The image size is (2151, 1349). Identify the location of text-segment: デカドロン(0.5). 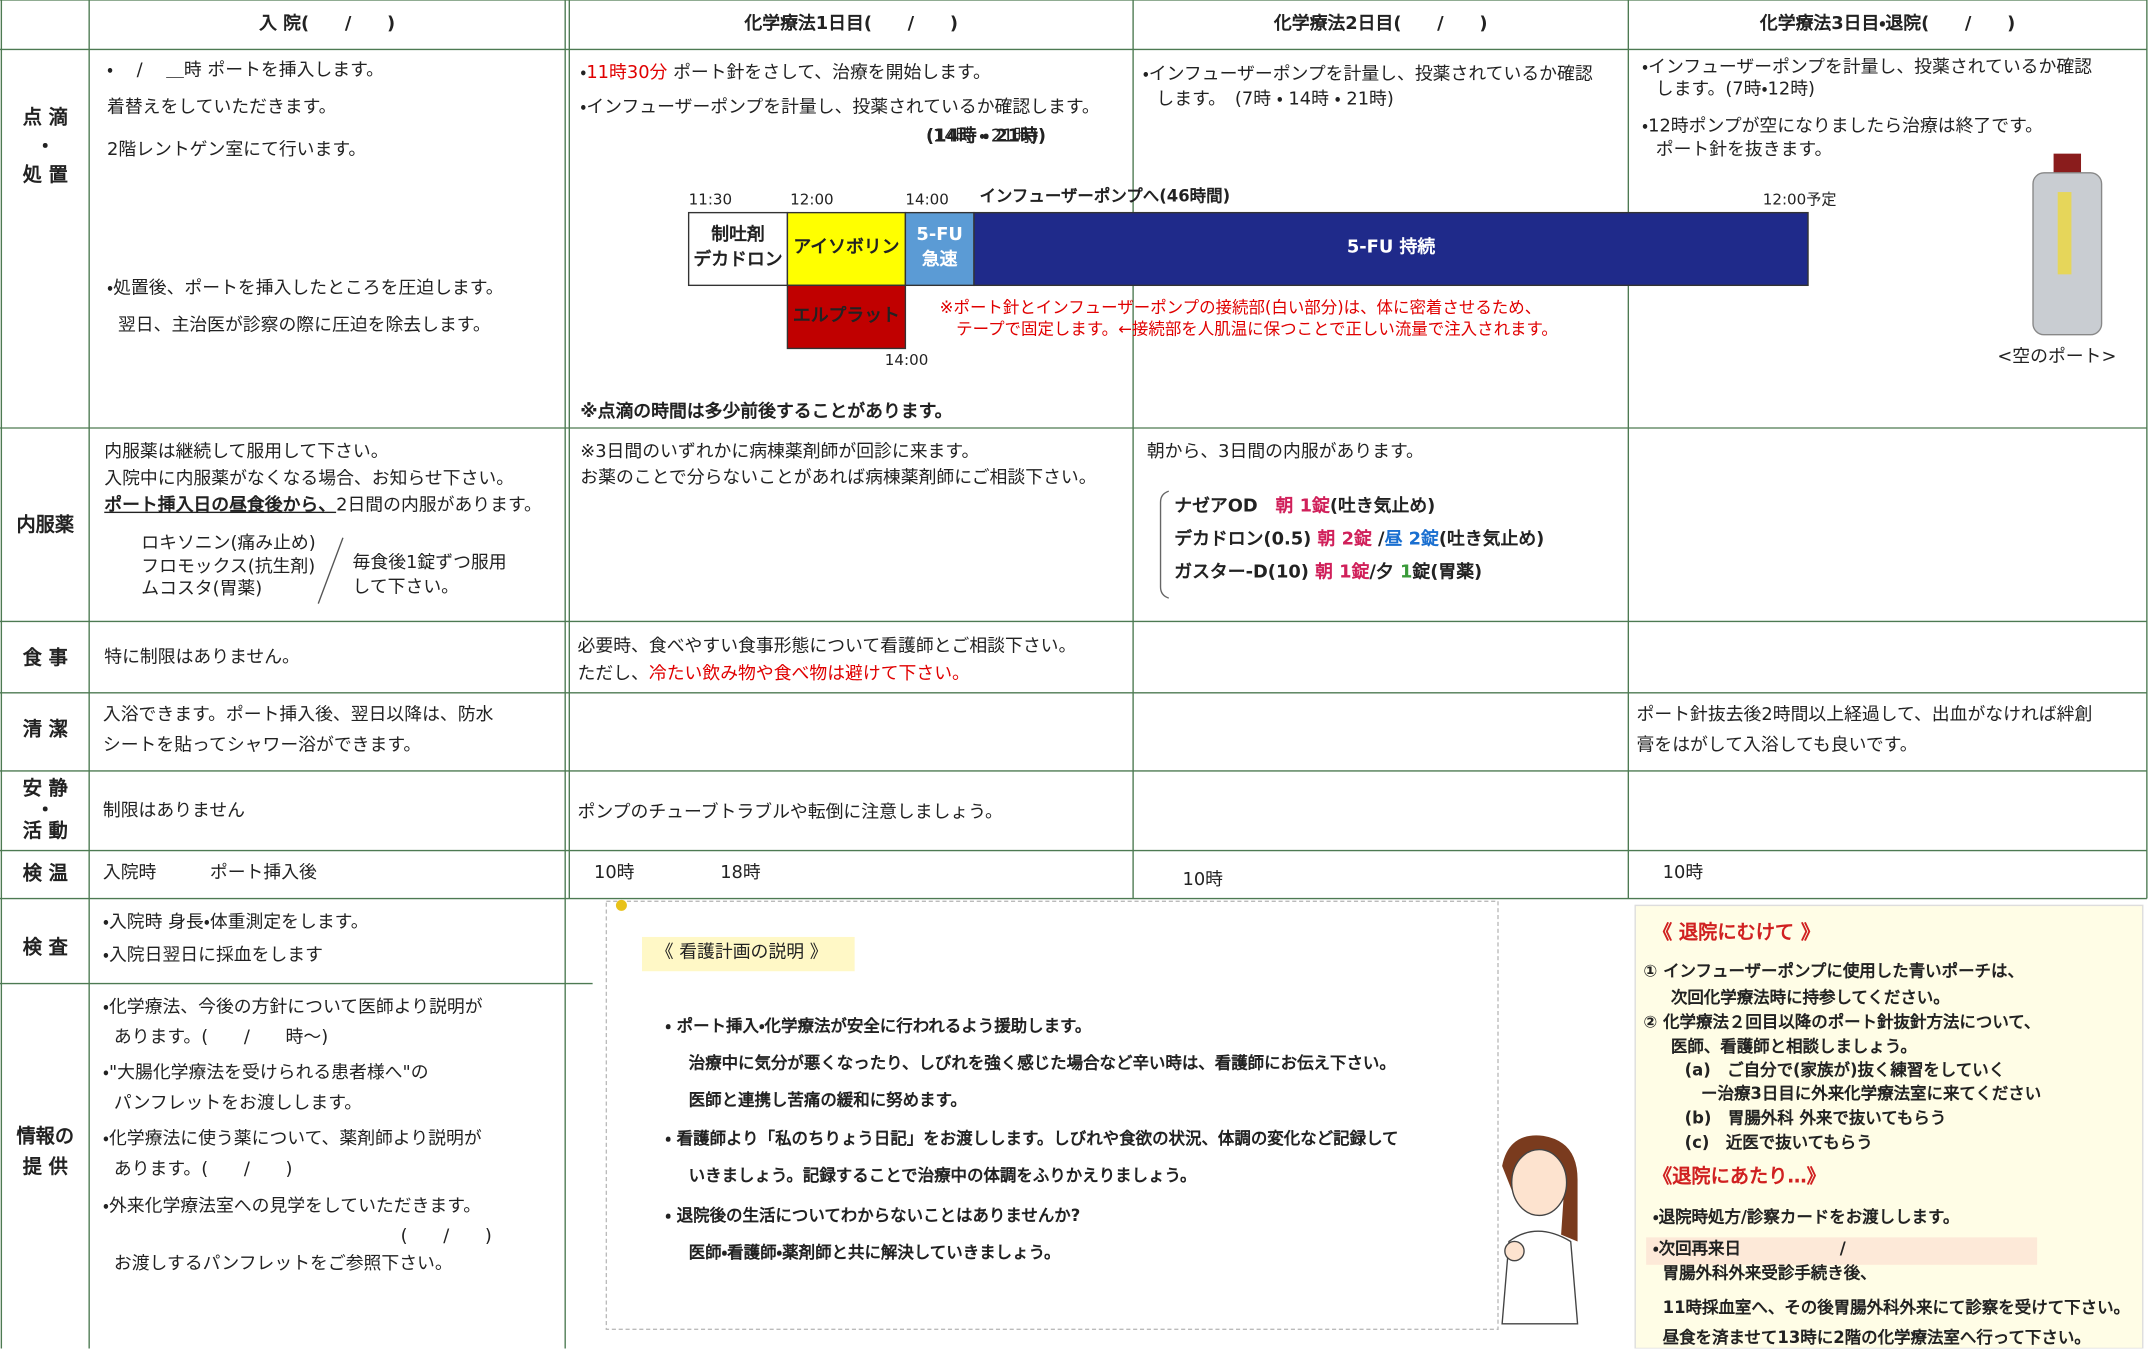
(1246, 540).